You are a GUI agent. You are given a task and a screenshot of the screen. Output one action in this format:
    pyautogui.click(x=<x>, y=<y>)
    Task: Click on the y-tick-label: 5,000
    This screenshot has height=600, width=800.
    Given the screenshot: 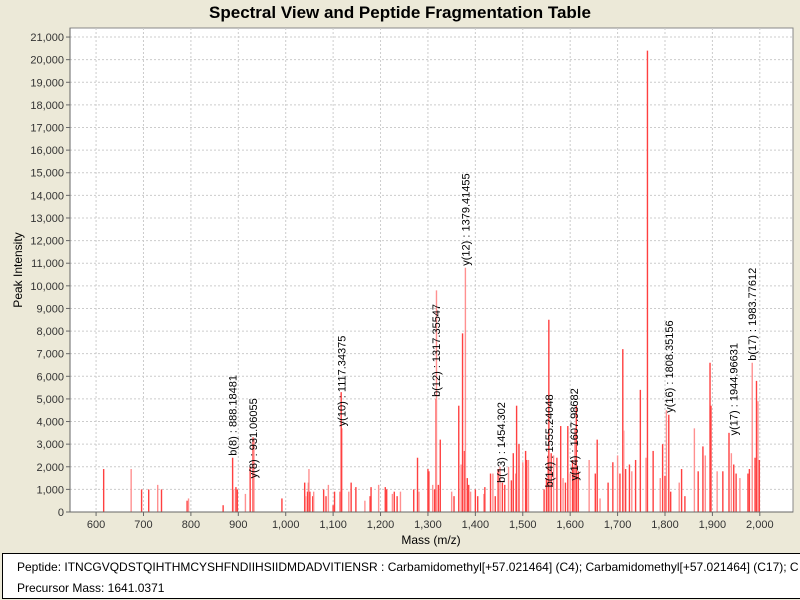 What is the action you would take?
    pyautogui.click(x=50, y=400)
    